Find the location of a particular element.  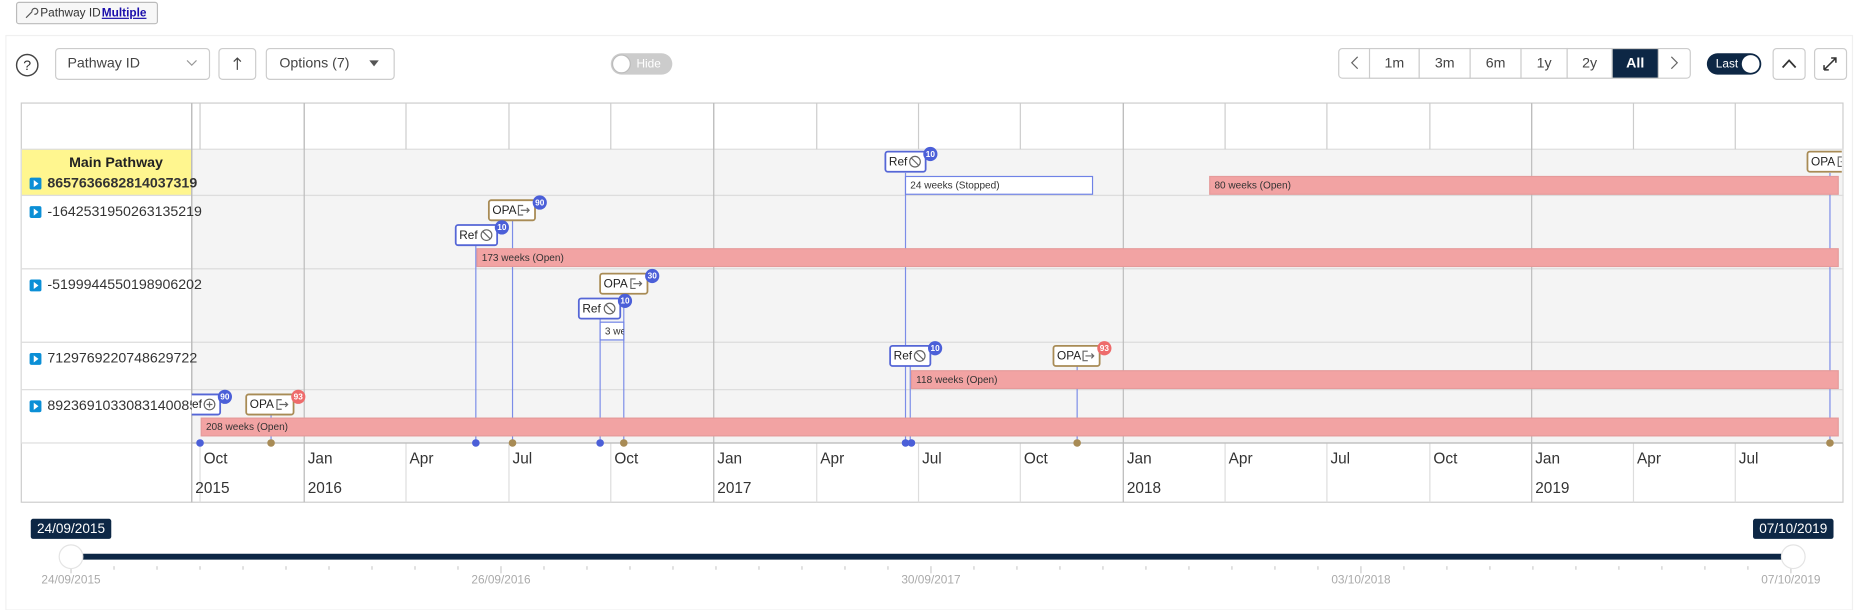

options-dropdown: Options (7) is located at coordinates (330, 63).